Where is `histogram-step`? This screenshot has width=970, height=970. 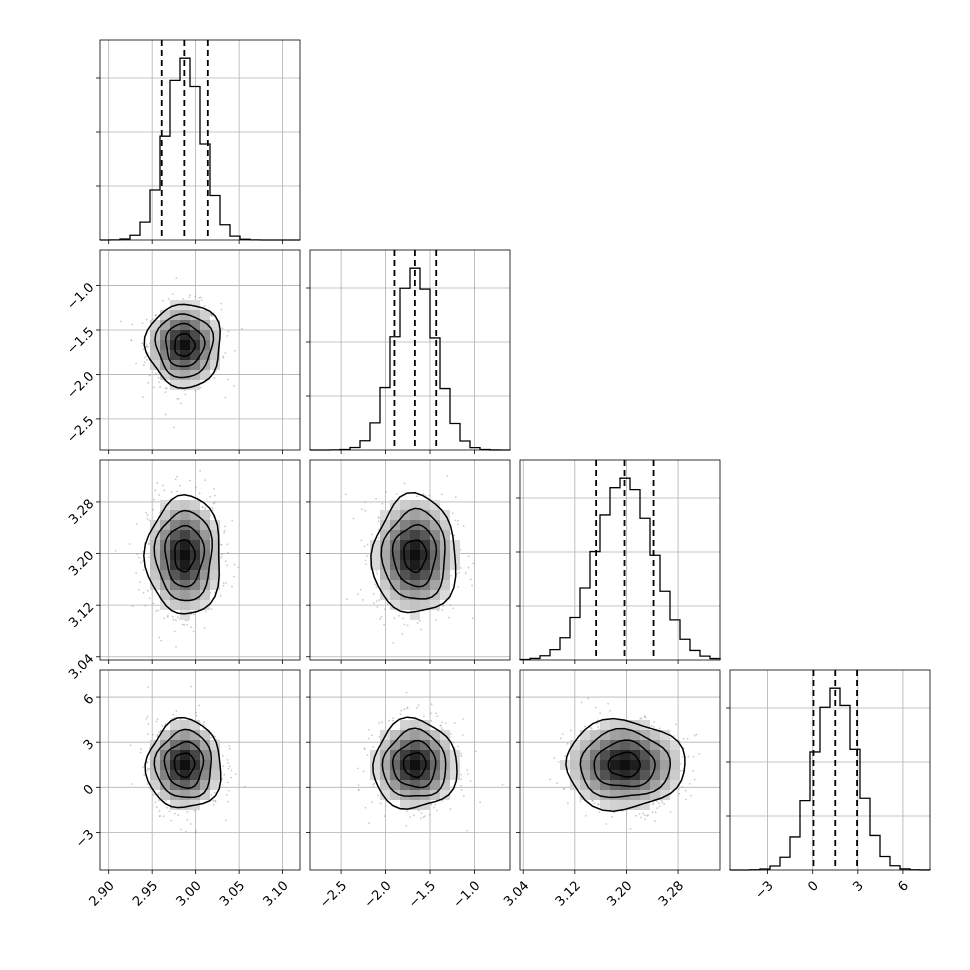
histogram-step is located at coordinates (199, 149).